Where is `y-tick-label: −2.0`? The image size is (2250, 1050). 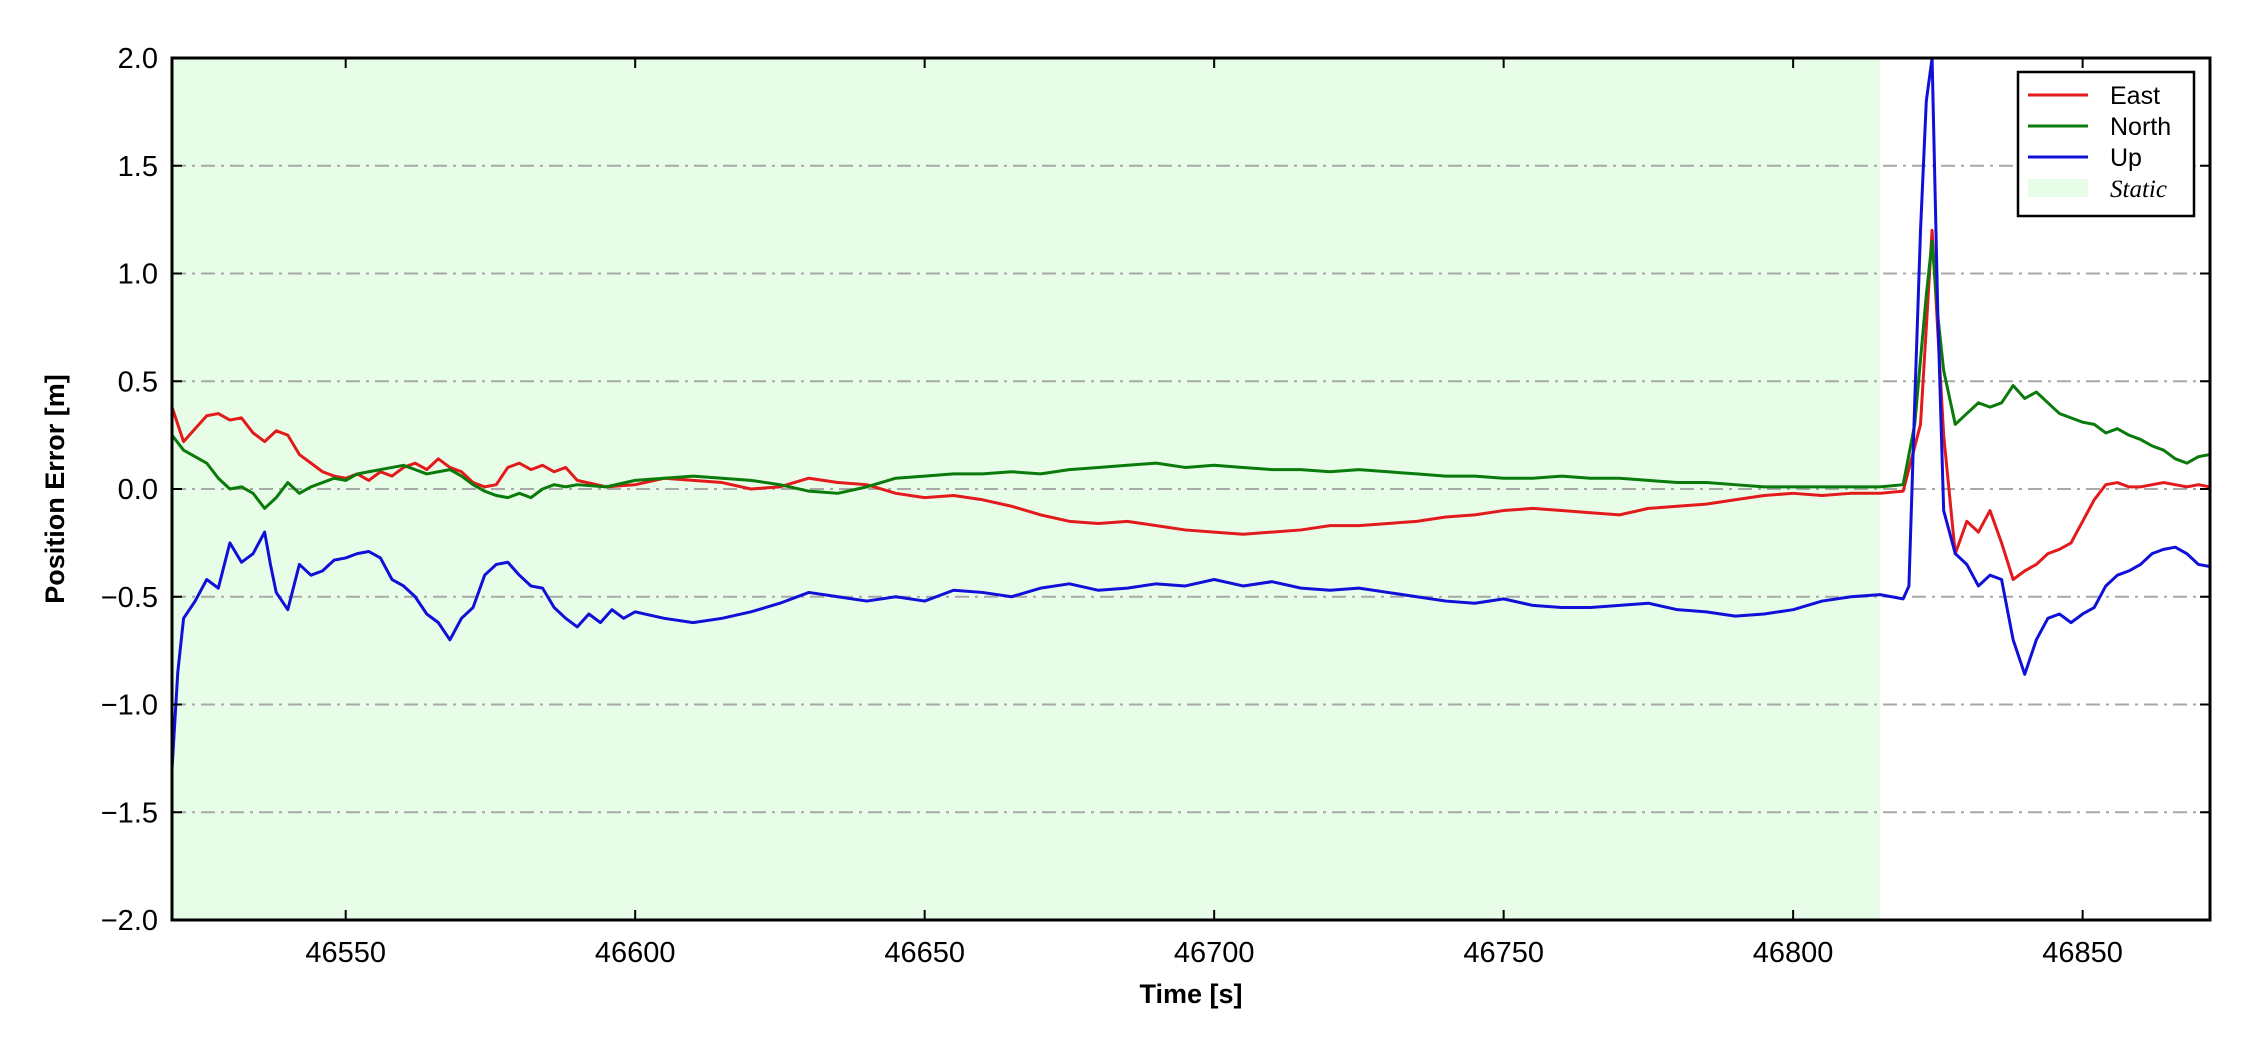
y-tick-label: −2.0 is located at coordinates (129, 921).